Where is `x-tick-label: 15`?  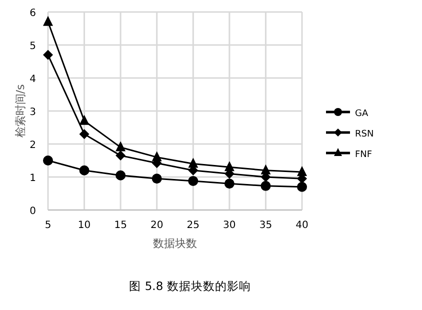
x-tick-label: 15 is located at coordinates (120, 225).